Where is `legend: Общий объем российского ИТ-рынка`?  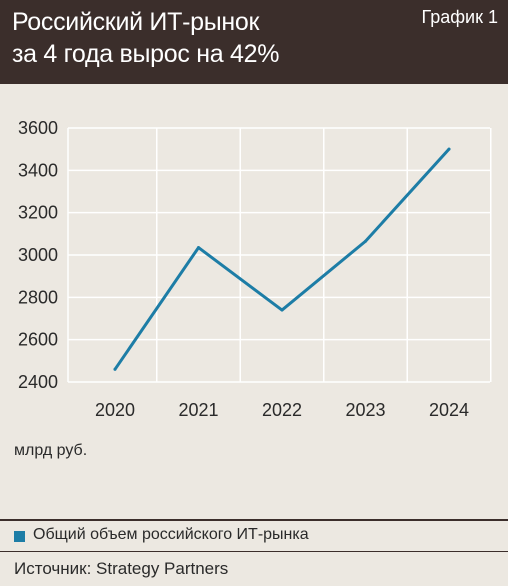
legend: Общий объем российского ИТ-рынка is located at coordinates (254, 535).